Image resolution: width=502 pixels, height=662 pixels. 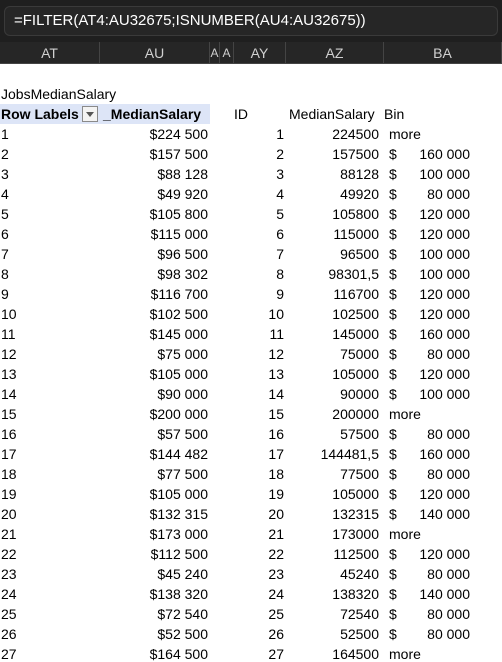 I want to click on pivot-value-cell: $200 000, so click(x=178, y=414).